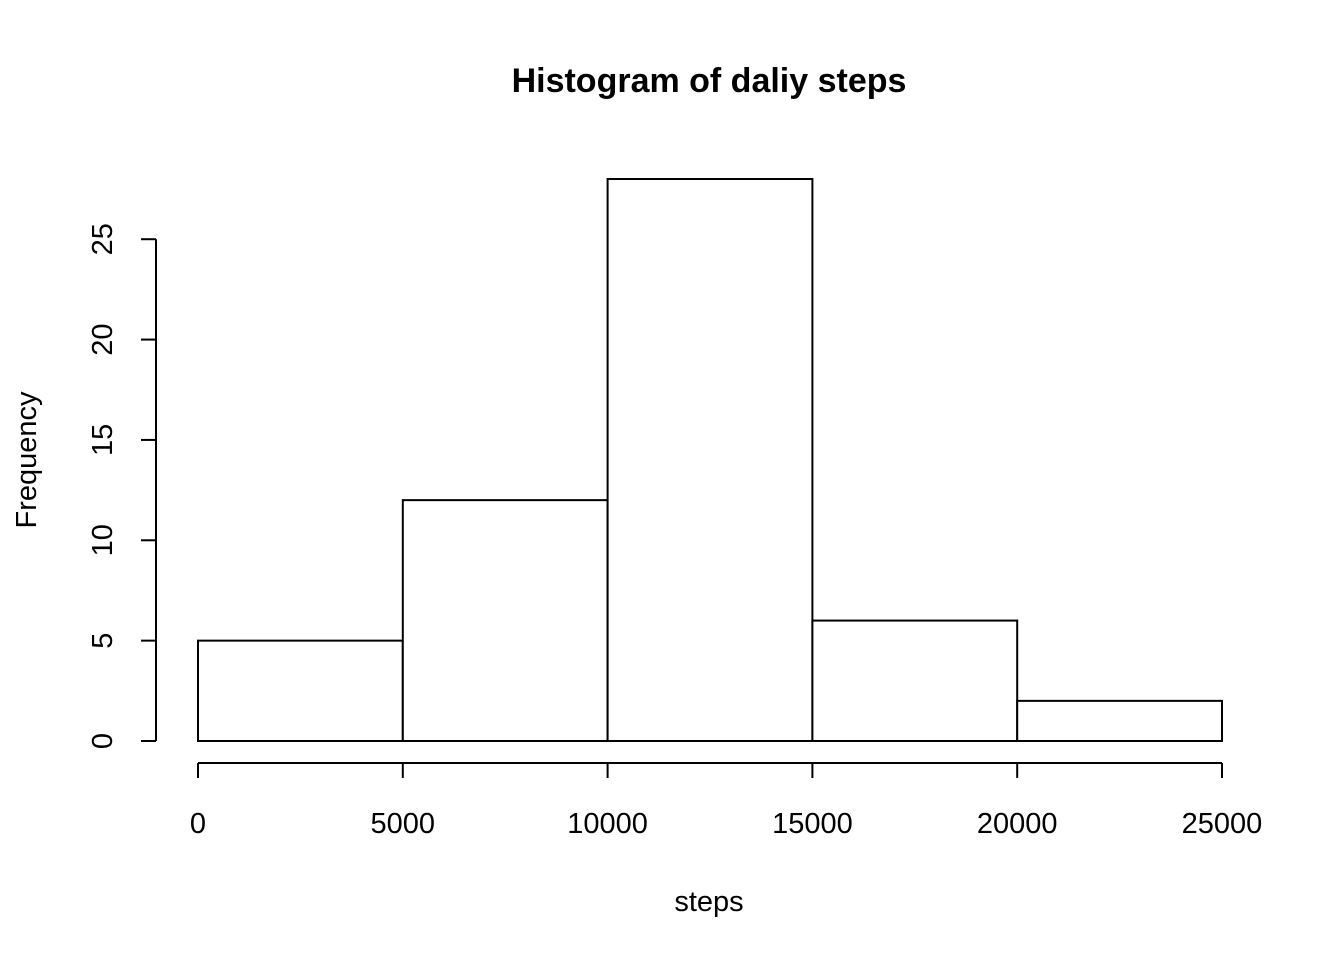 This screenshot has width=1344, height=960. What do you see at coordinates (708, 902) in the screenshot?
I see `x-axis-label: steps` at bounding box center [708, 902].